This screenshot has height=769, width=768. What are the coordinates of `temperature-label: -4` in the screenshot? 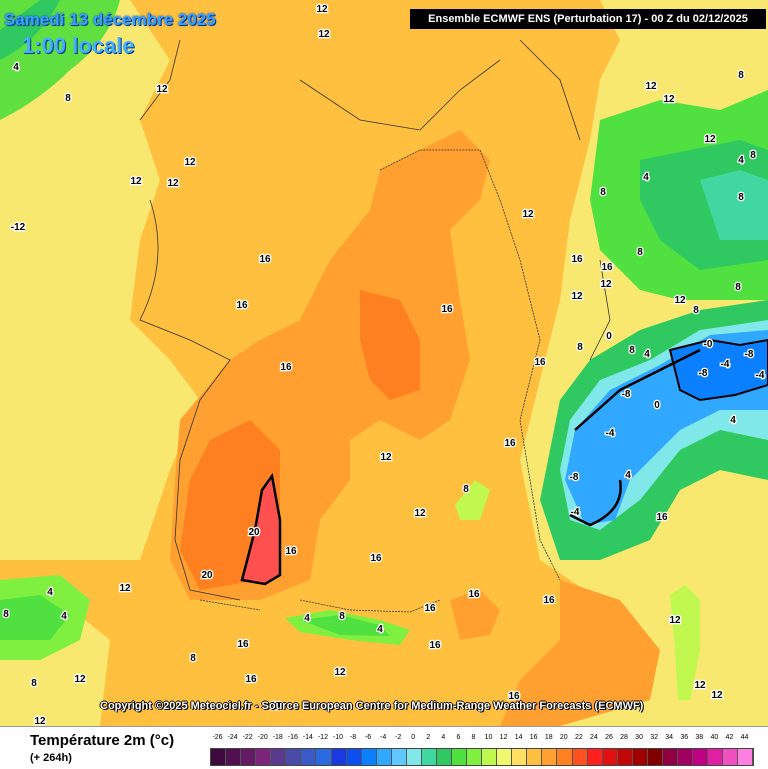 It's located at (725, 364).